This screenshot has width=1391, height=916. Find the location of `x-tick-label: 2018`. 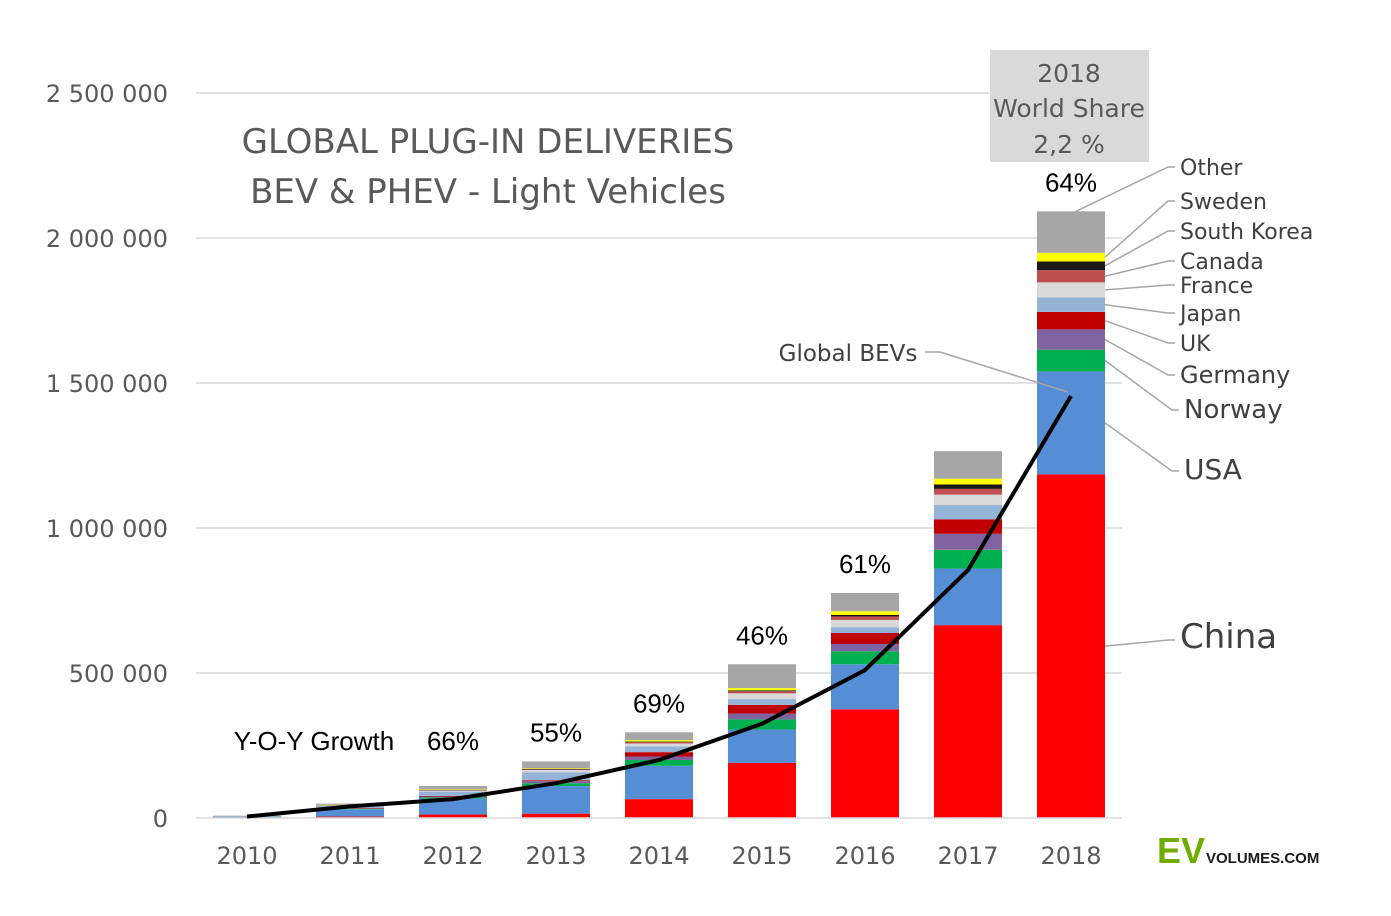

x-tick-label: 2018 is located at coordinates (1070, 856).